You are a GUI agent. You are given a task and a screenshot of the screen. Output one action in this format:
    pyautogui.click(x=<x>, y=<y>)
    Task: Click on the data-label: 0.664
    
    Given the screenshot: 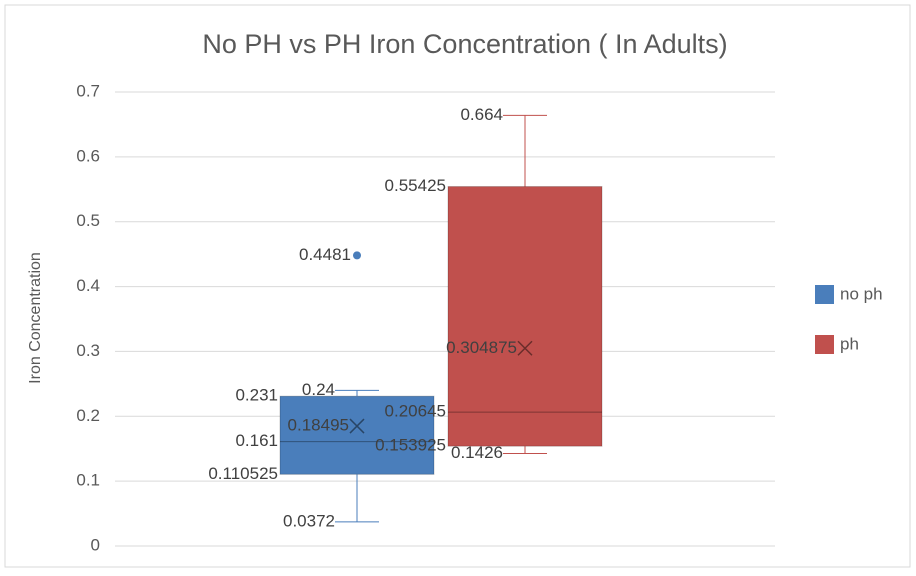 What is the action you would take?
    pyautogui.click(x=481, y=114)
    